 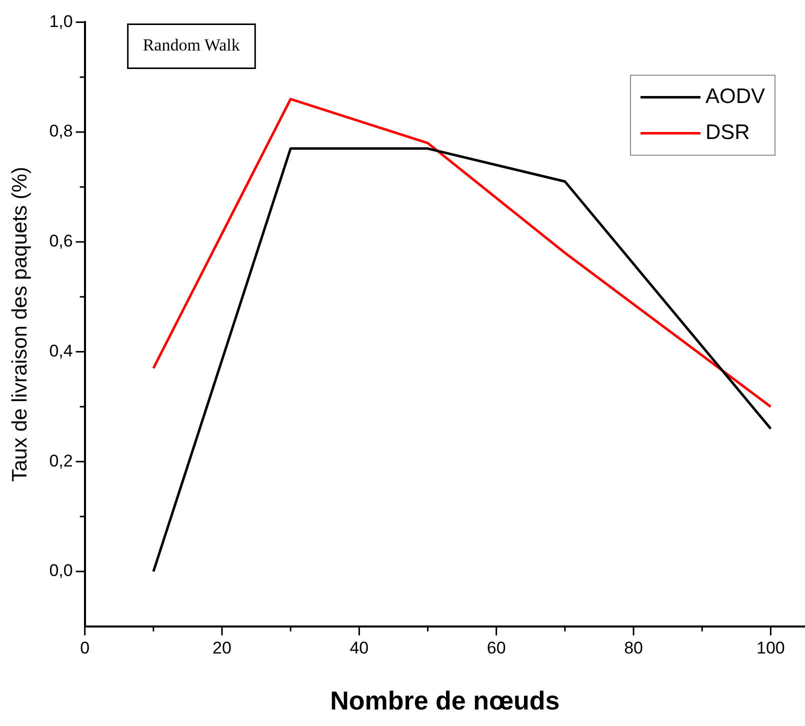 I want to click on x-tick-label: 100, so click(x=770, y=648).